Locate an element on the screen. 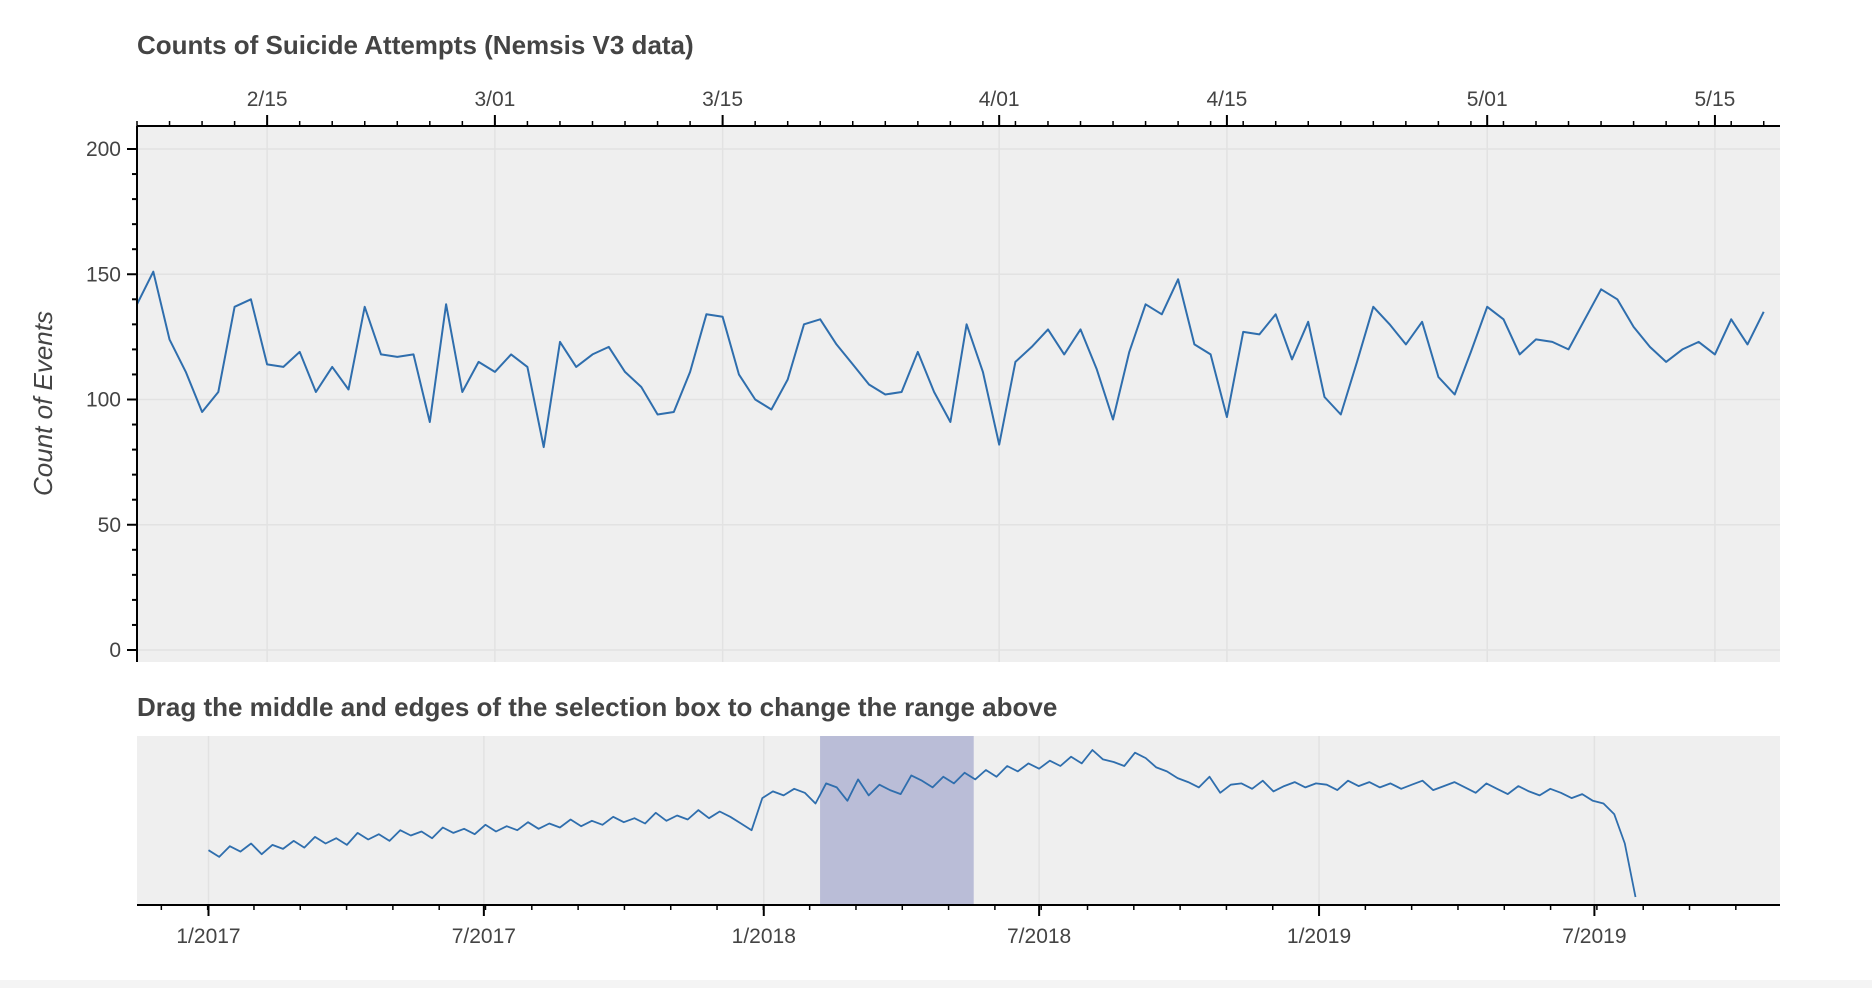 Image resolution: width=1872 pixels, height=988 pixels. y-tick-label: 150 is located at coordinates (103, 274).